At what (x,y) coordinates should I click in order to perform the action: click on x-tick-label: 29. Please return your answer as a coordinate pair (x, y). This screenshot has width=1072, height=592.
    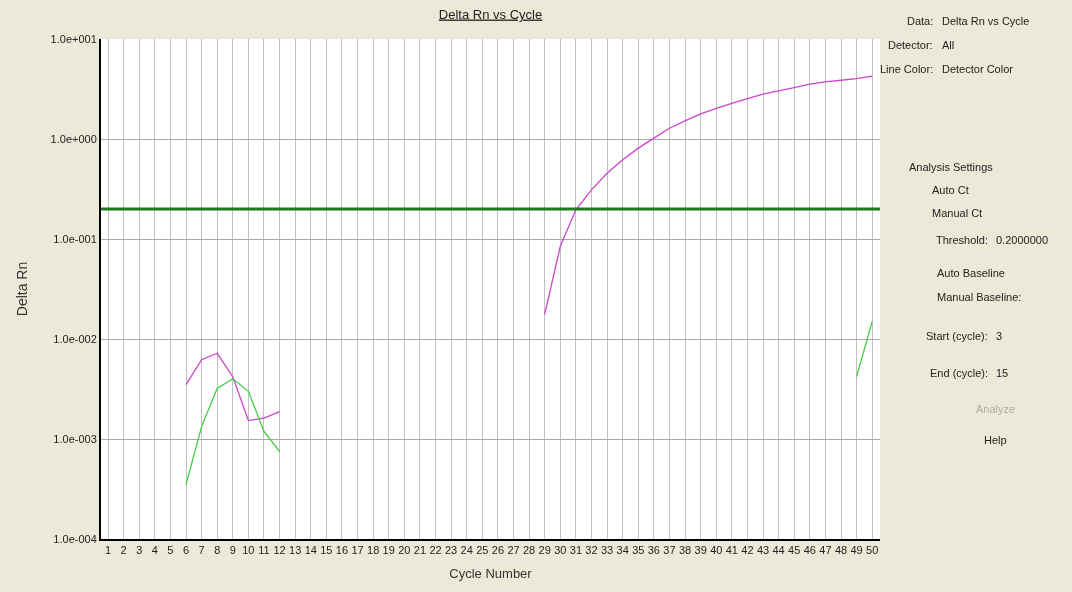
    Looking at the image, I should click on (544, 550).